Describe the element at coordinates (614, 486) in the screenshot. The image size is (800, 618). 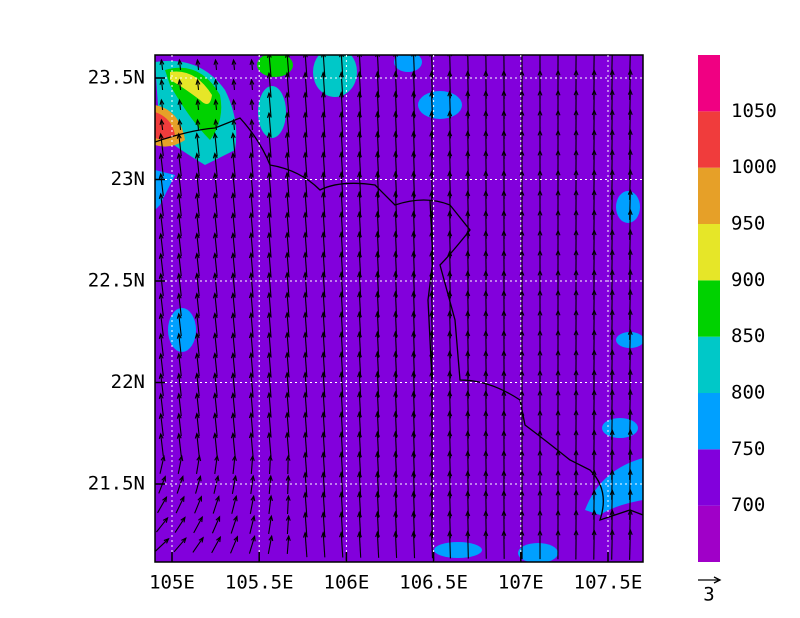
I see `contour` at that location.